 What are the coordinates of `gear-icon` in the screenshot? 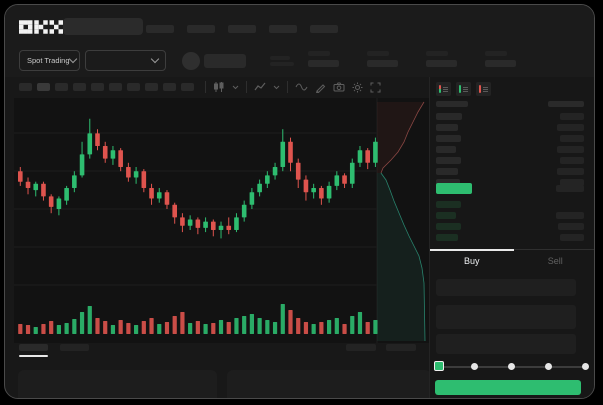 It's located at (357, 87).